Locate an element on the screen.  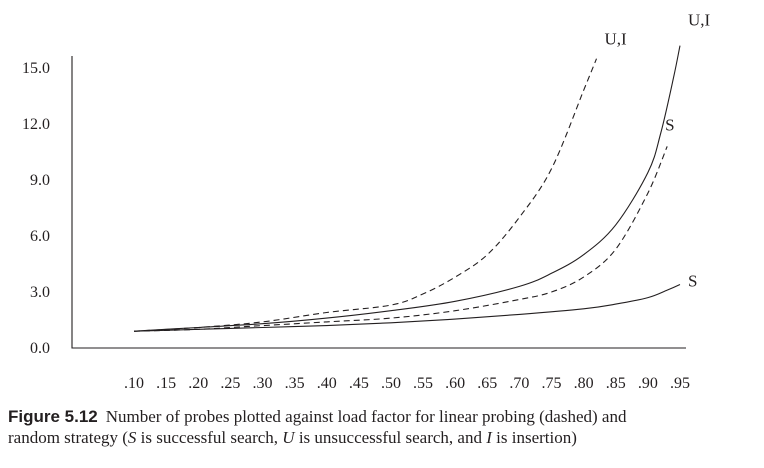
x-tick-label: .60 is located at coordinates (455, 383).